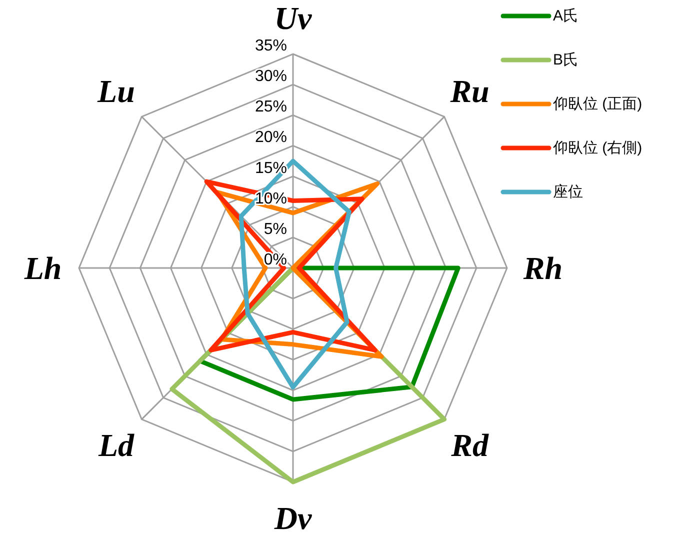  I want to click on category-label: Dv, so click(293, 518).